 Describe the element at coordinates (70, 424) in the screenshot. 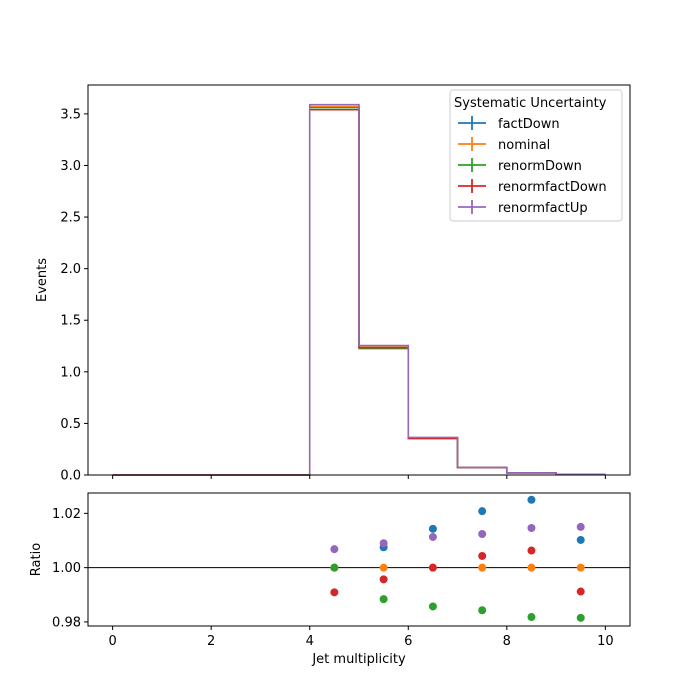

I see `main-y-tick-label: 0.5` at that location.